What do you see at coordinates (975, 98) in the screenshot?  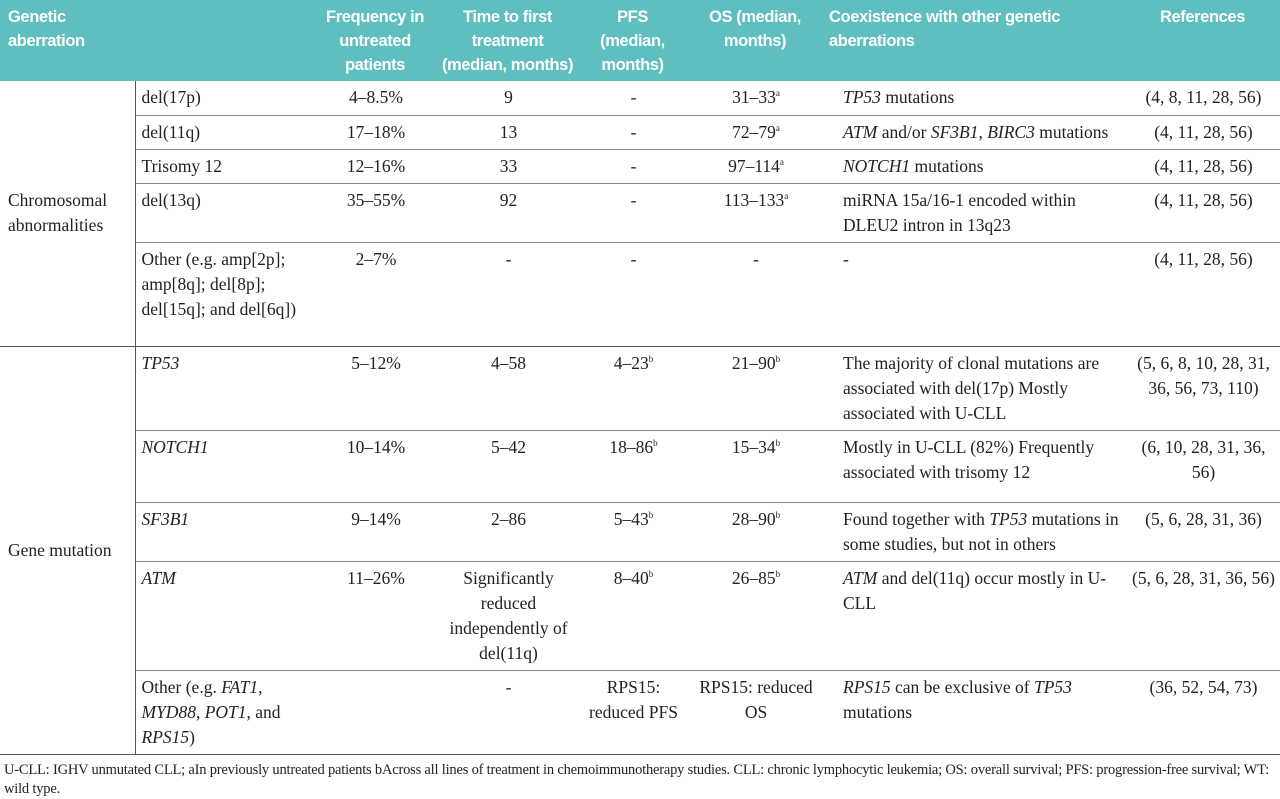 I see `coexistence-cell: TP53 mutations` at bounding box center [975, 98].